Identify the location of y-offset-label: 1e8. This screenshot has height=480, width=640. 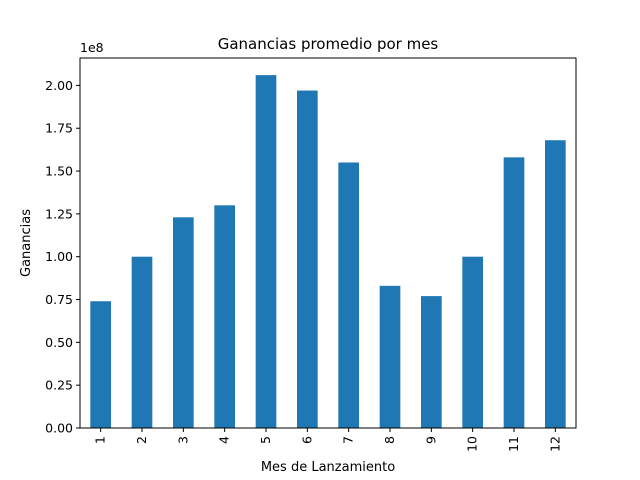
(92, 47).